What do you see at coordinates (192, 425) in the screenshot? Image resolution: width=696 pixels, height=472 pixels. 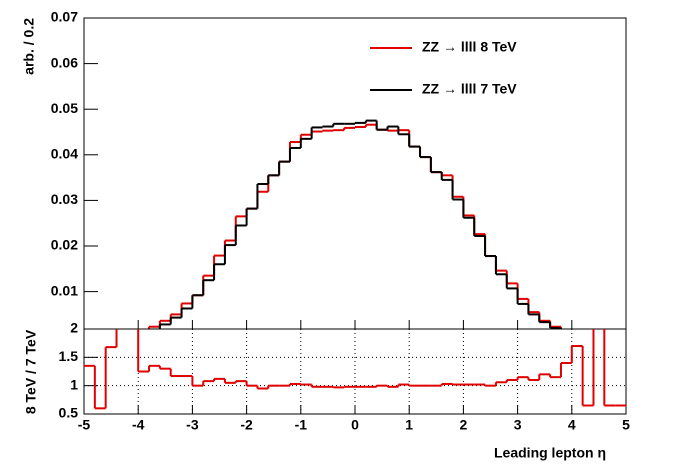 I see `x-tick-label: -3` at bounding box center [192, 425].